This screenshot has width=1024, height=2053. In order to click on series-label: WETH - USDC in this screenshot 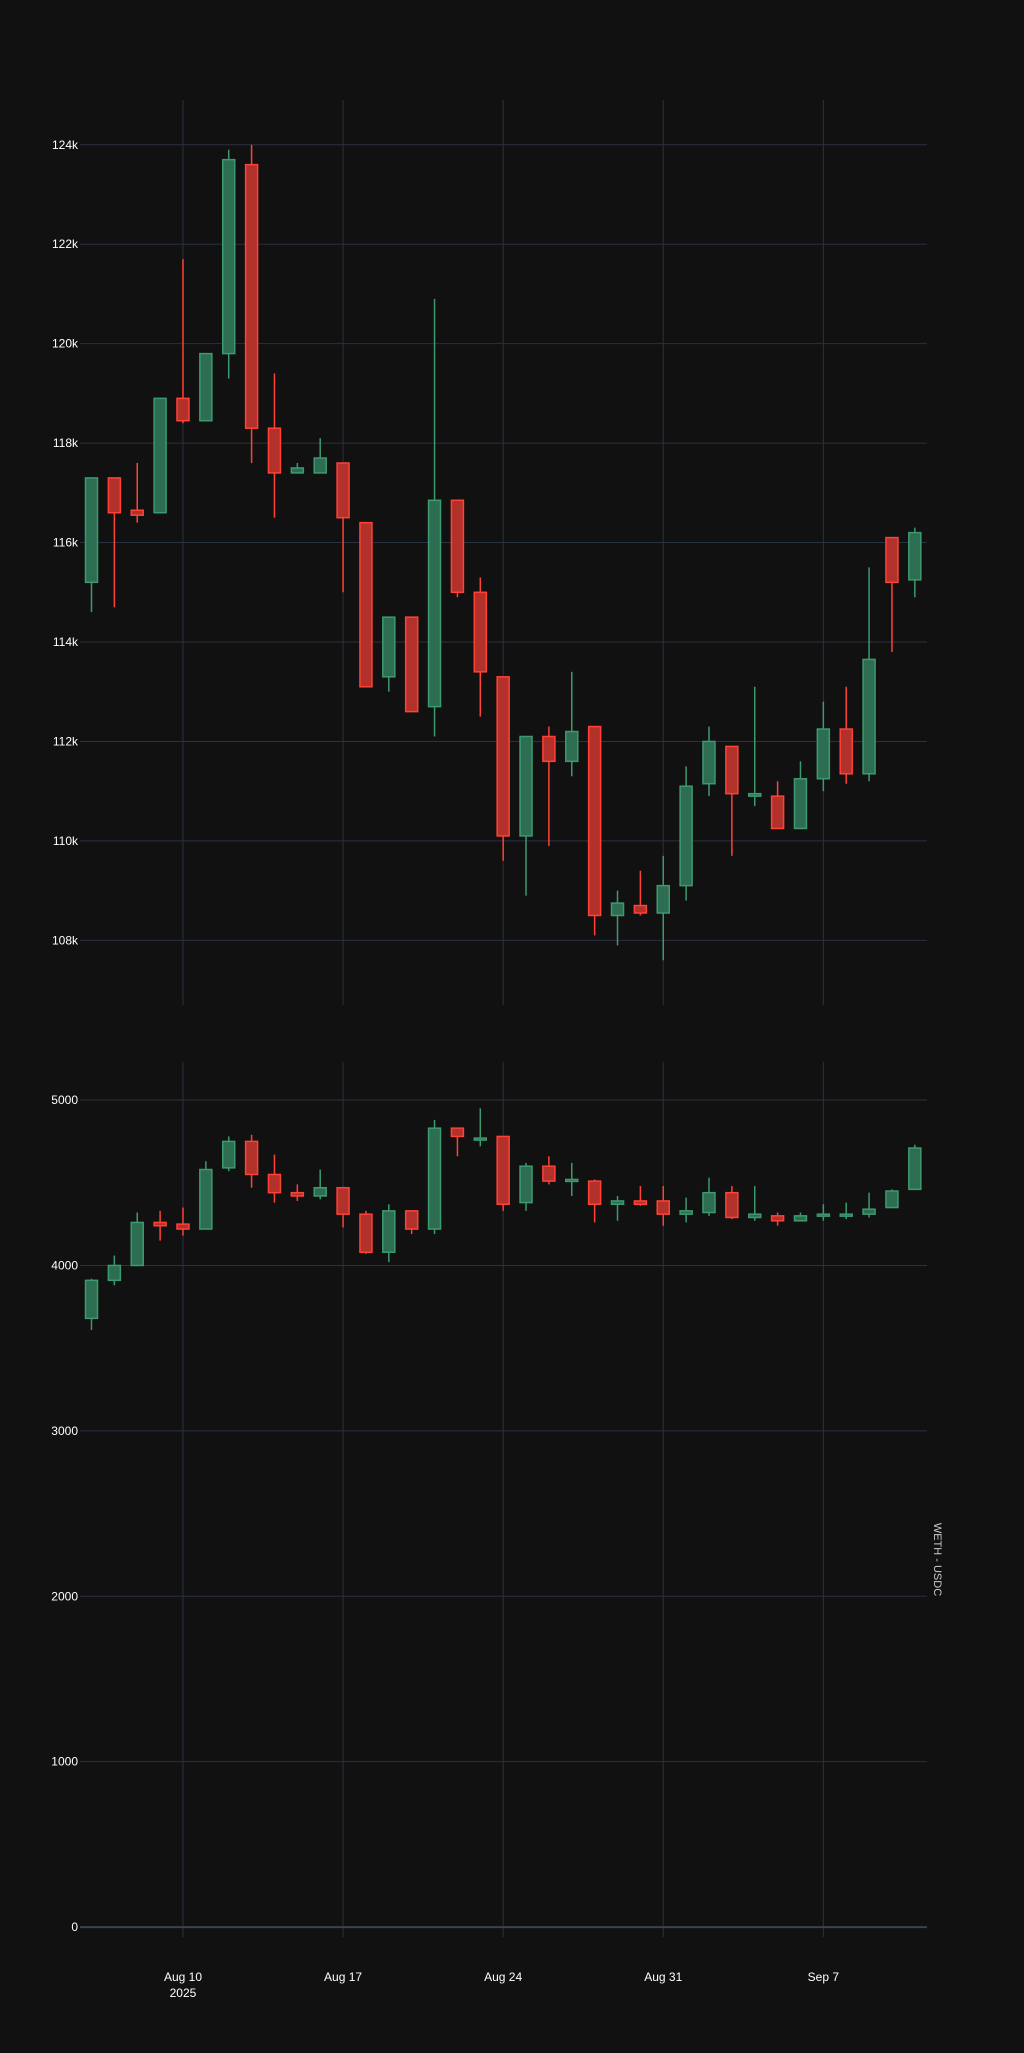, I will do `click(937, 1559)`.